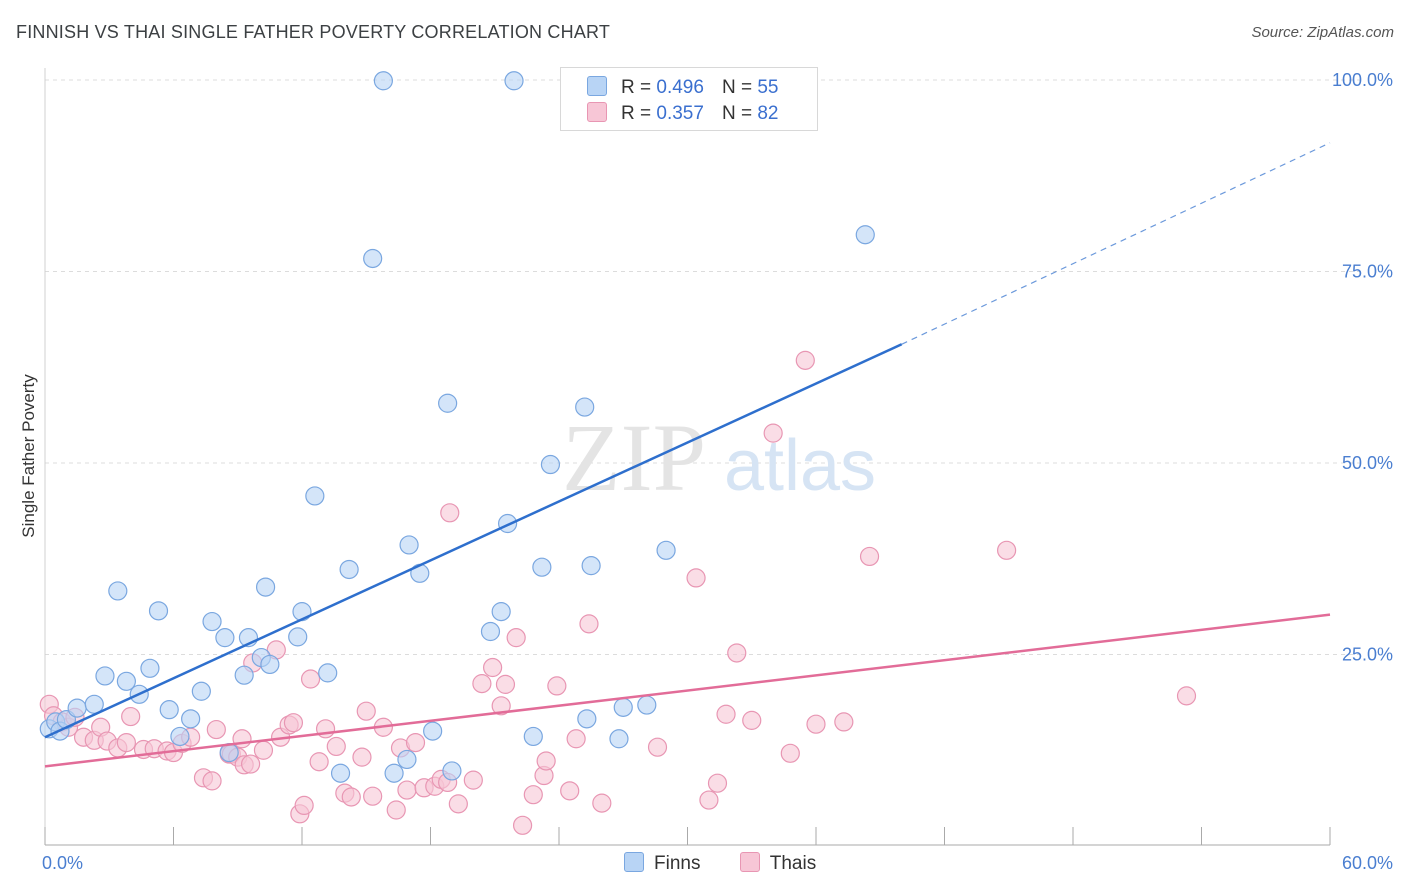 This screenshot has width=1406, height=892. I want to click on y-tick-label: 25.0%, so click(1367, 655).